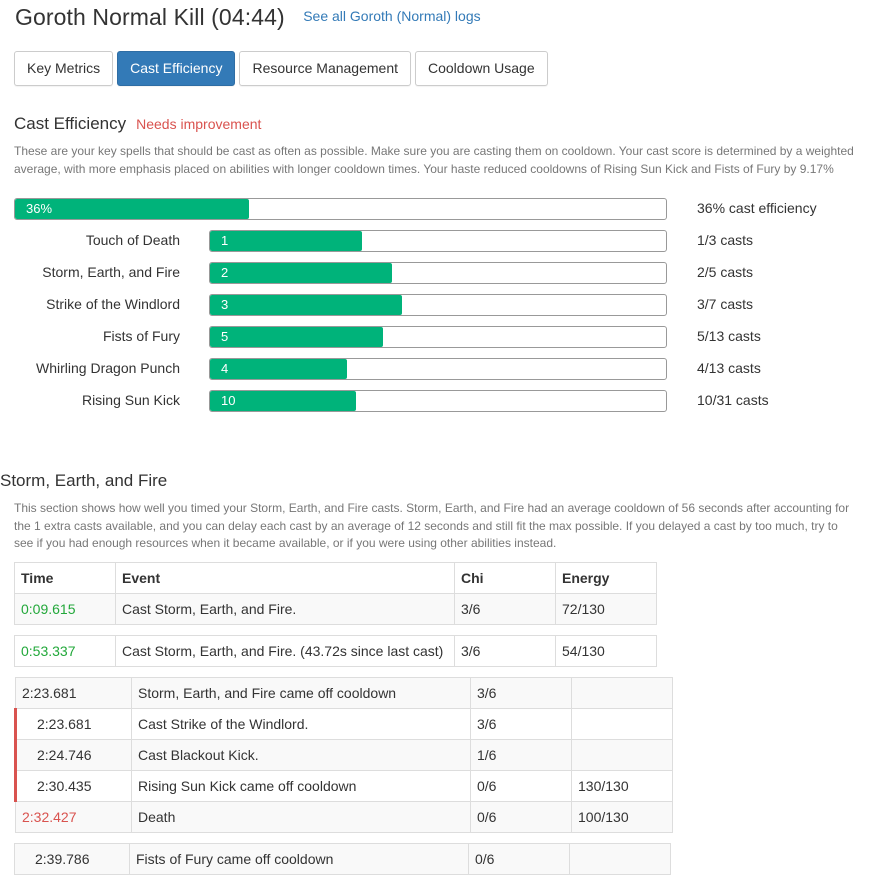 Image resolution: width=874 pixels, height=896 pixels. I want to click on table-row: 2:24.746 Cast Blackout Kick. 1/6, so click(343, 755).